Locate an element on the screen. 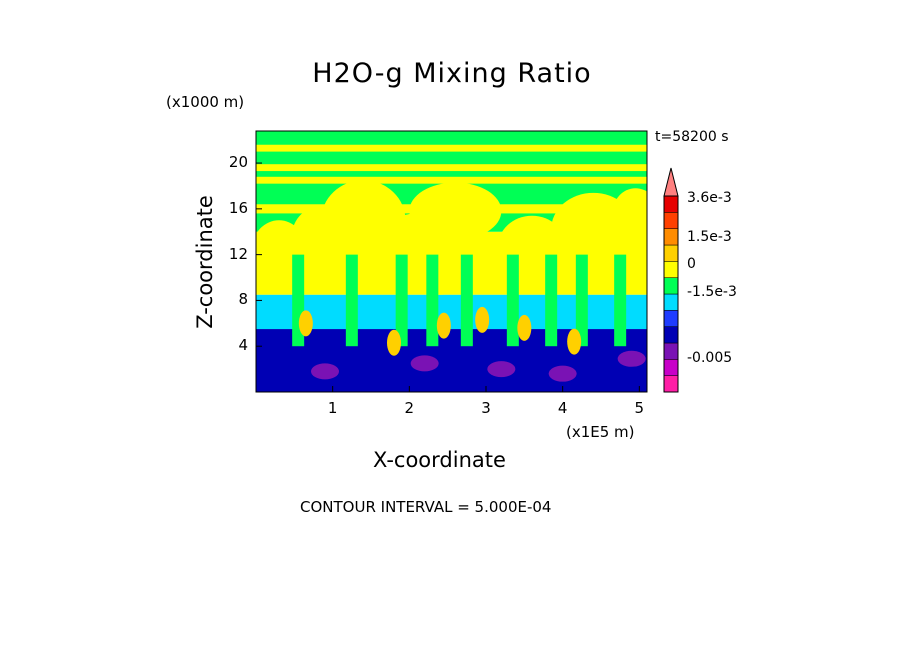 This screenshot has width=904, height=654. x-tick-label: 2 is located at coordinates (409, 408).